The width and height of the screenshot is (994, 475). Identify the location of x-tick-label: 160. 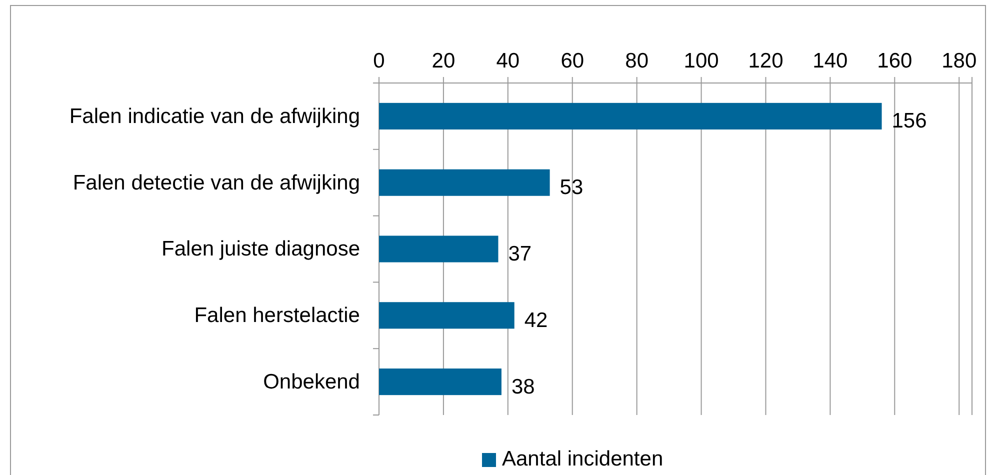
(894, 61).